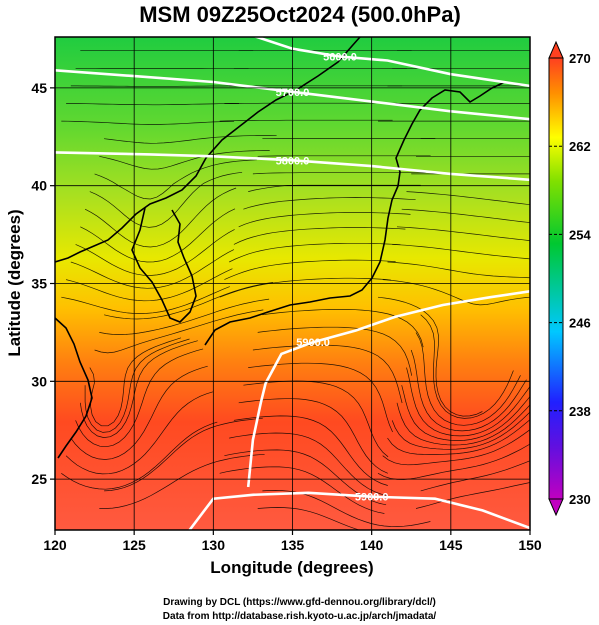 This screenshot has height=625, width=599. Describe the element at coordinates (55, 545) in the screenshot. I see `x-tick-label: 120` at that location.